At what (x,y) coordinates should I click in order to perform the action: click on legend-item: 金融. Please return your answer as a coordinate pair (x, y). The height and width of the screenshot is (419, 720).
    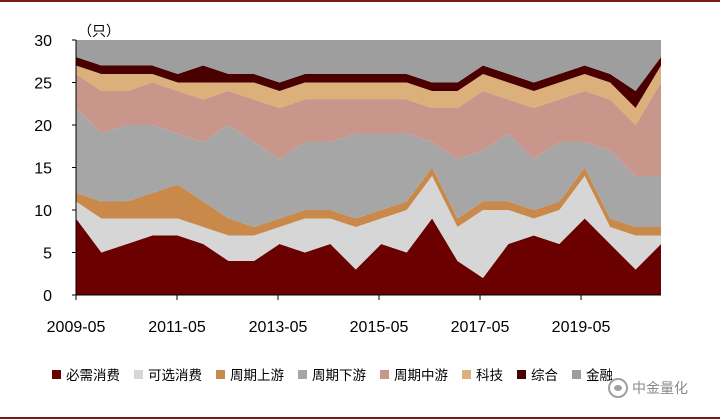
    Looking at the image, I should click on (592, 374).